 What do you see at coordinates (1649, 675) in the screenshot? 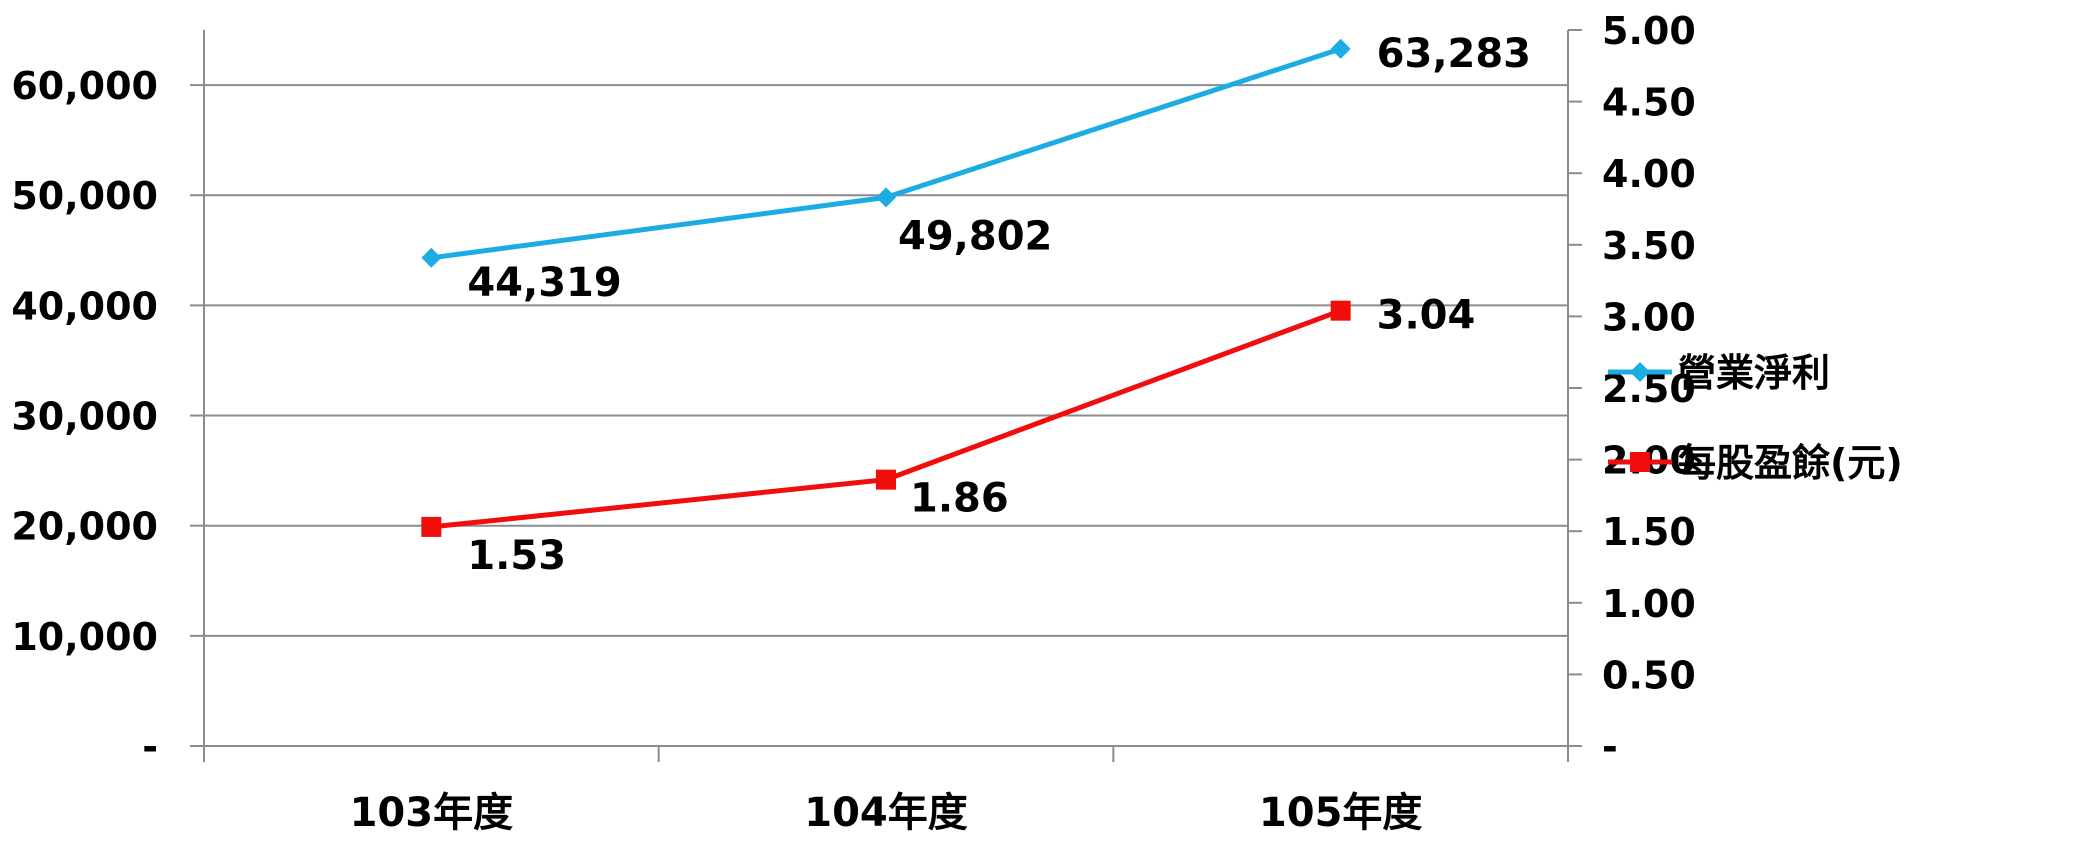
I see `right-tick-label: 0.50` at bounding box center [1649, 675].